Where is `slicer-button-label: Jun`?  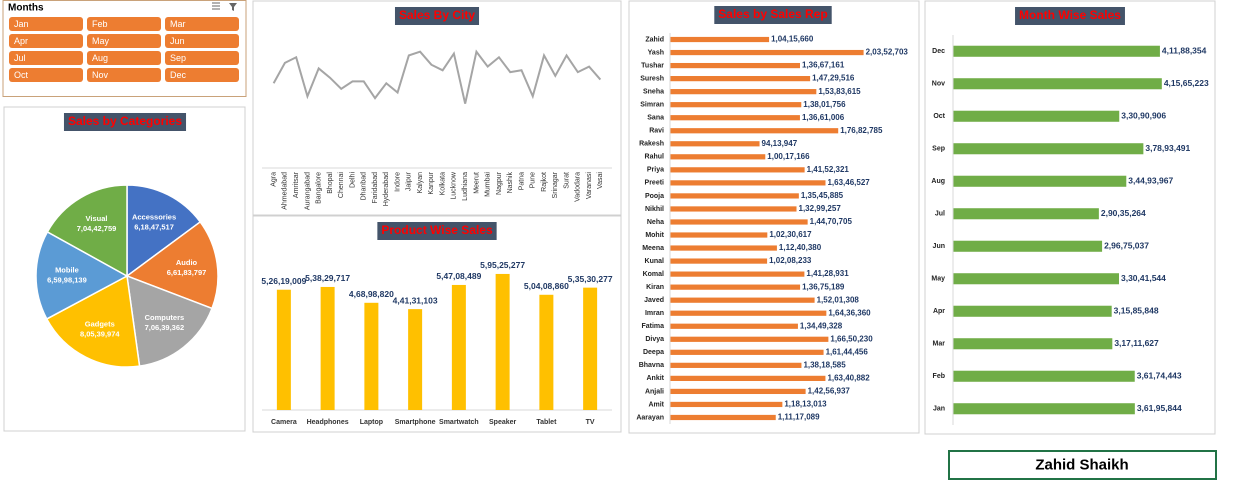
slicer-button-label: Jun is located at coordinates (177, 41).